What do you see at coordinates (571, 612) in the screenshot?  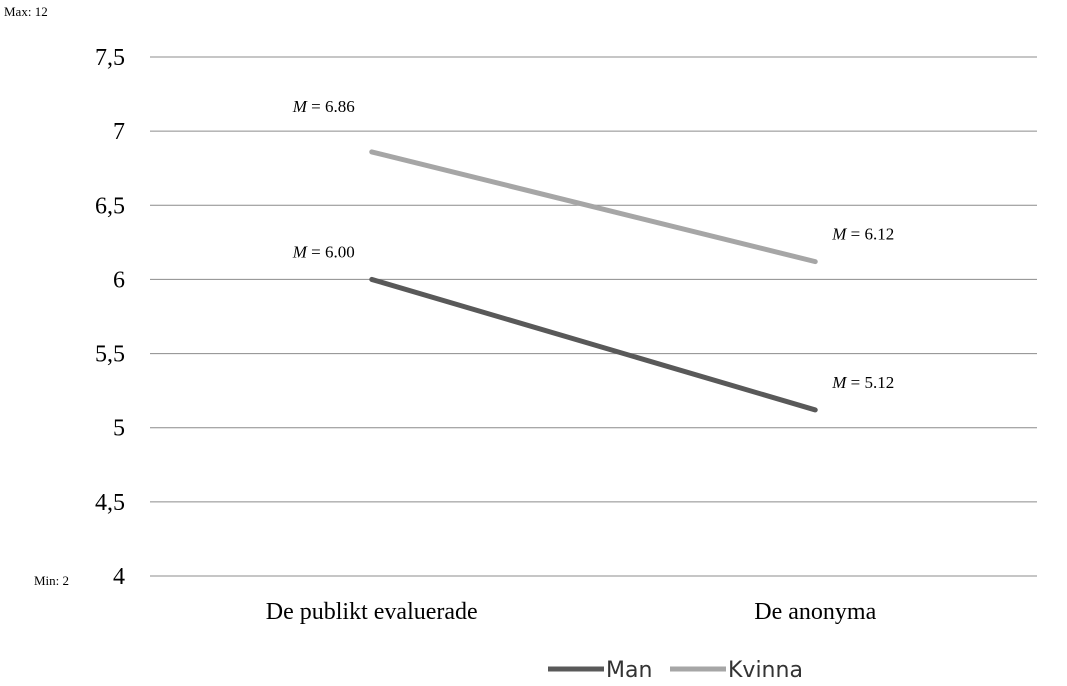 I see `x-axis-categories: De publikt evaluerade De anonyma` at bounding box center [571, 612].